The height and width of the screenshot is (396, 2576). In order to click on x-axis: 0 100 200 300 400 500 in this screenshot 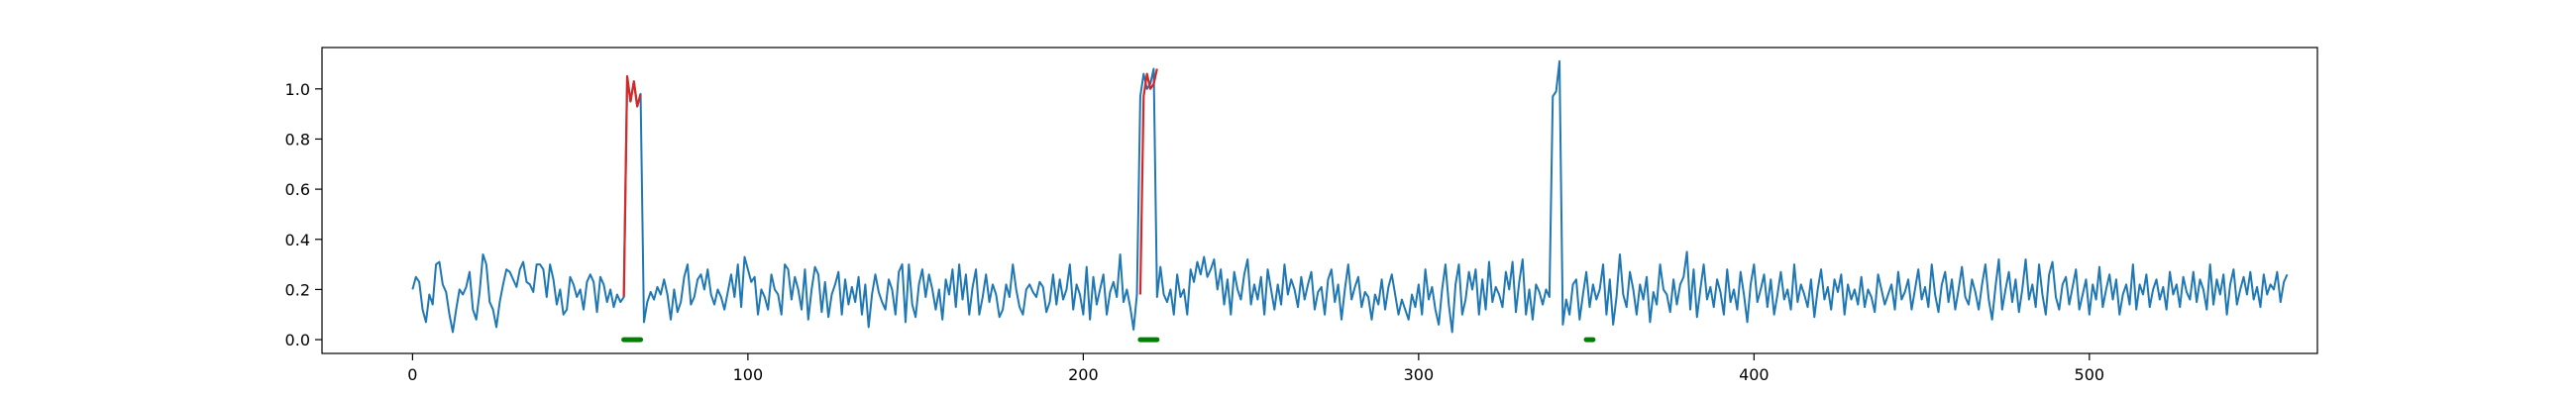, I will do `click(1255, 368)`.